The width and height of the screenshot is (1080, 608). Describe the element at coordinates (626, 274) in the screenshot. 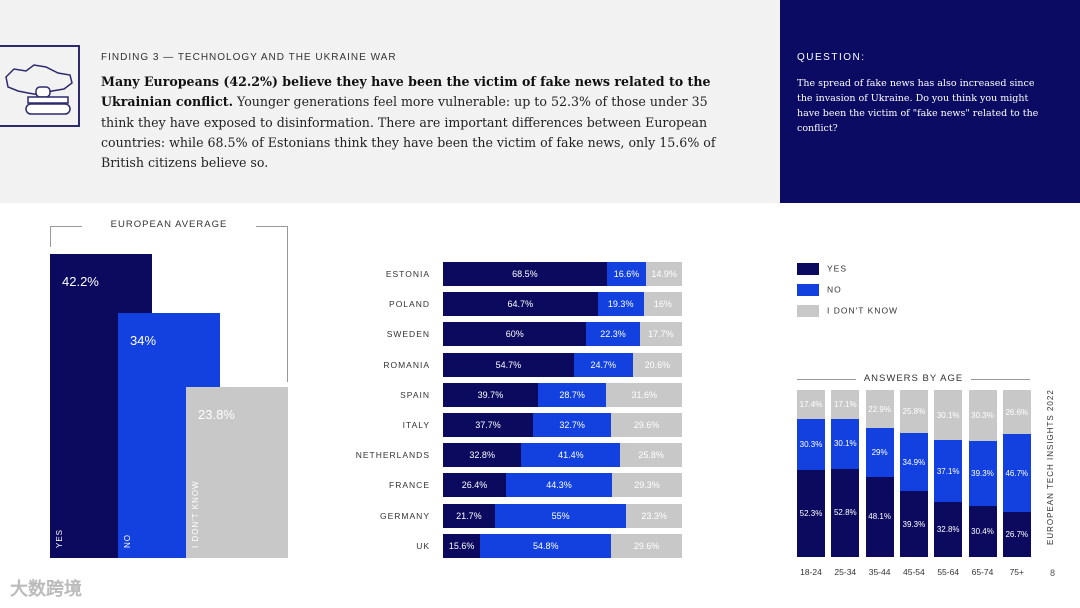

I see `country-segment-no: 16.6%` at that location.